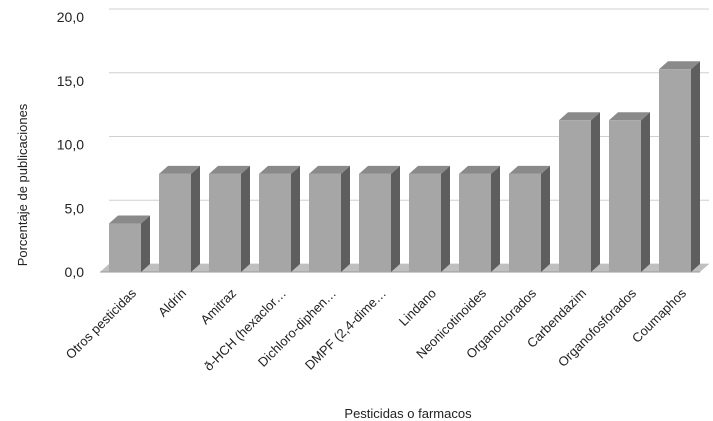  Describe the element at coordinates (22, 184) in the screenshot. I see `y-axis-title: Porcentaje de publicaciones` at that location.